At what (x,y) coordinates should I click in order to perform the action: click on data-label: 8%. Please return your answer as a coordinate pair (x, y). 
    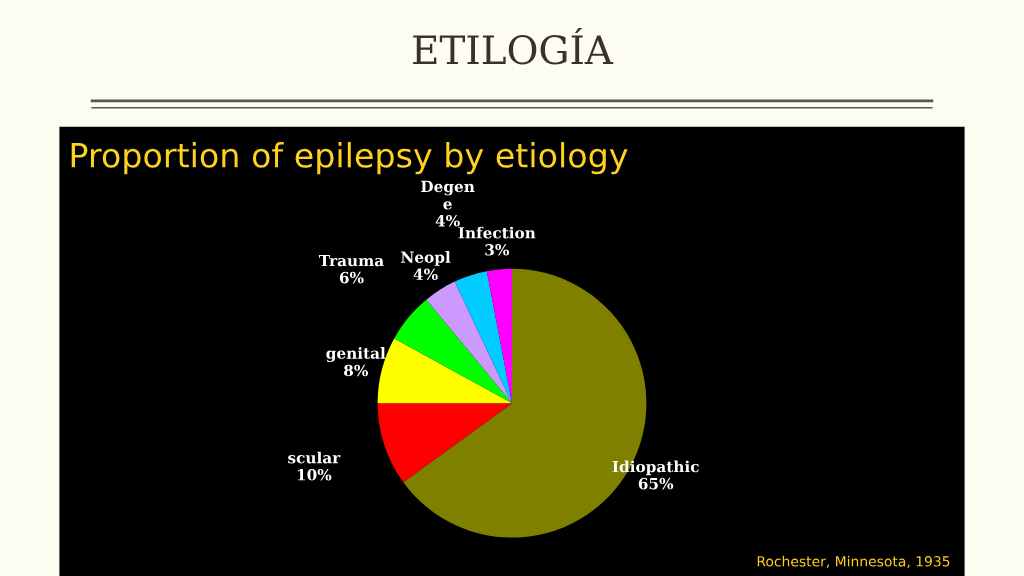
    Looking at the image, I should click on (356, 370).